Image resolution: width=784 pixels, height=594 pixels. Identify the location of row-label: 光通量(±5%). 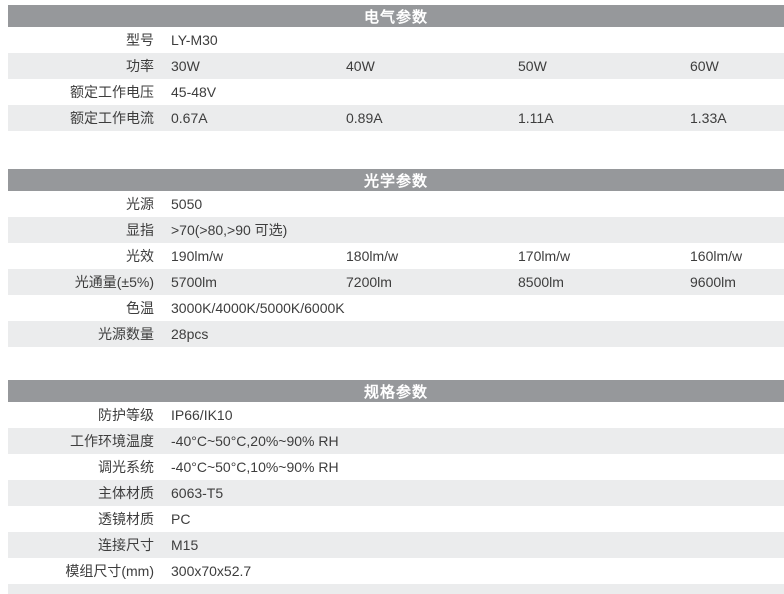
(114, 282).